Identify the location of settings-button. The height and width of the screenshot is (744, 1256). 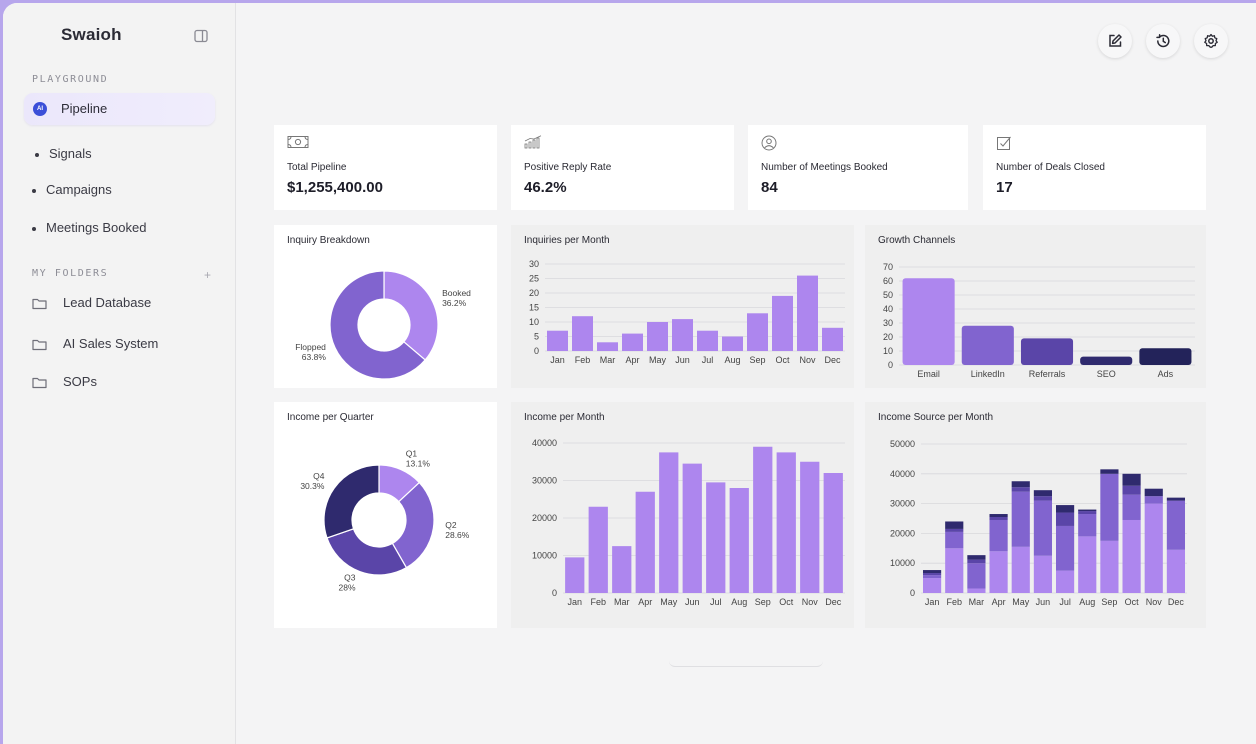
(1211, 41).